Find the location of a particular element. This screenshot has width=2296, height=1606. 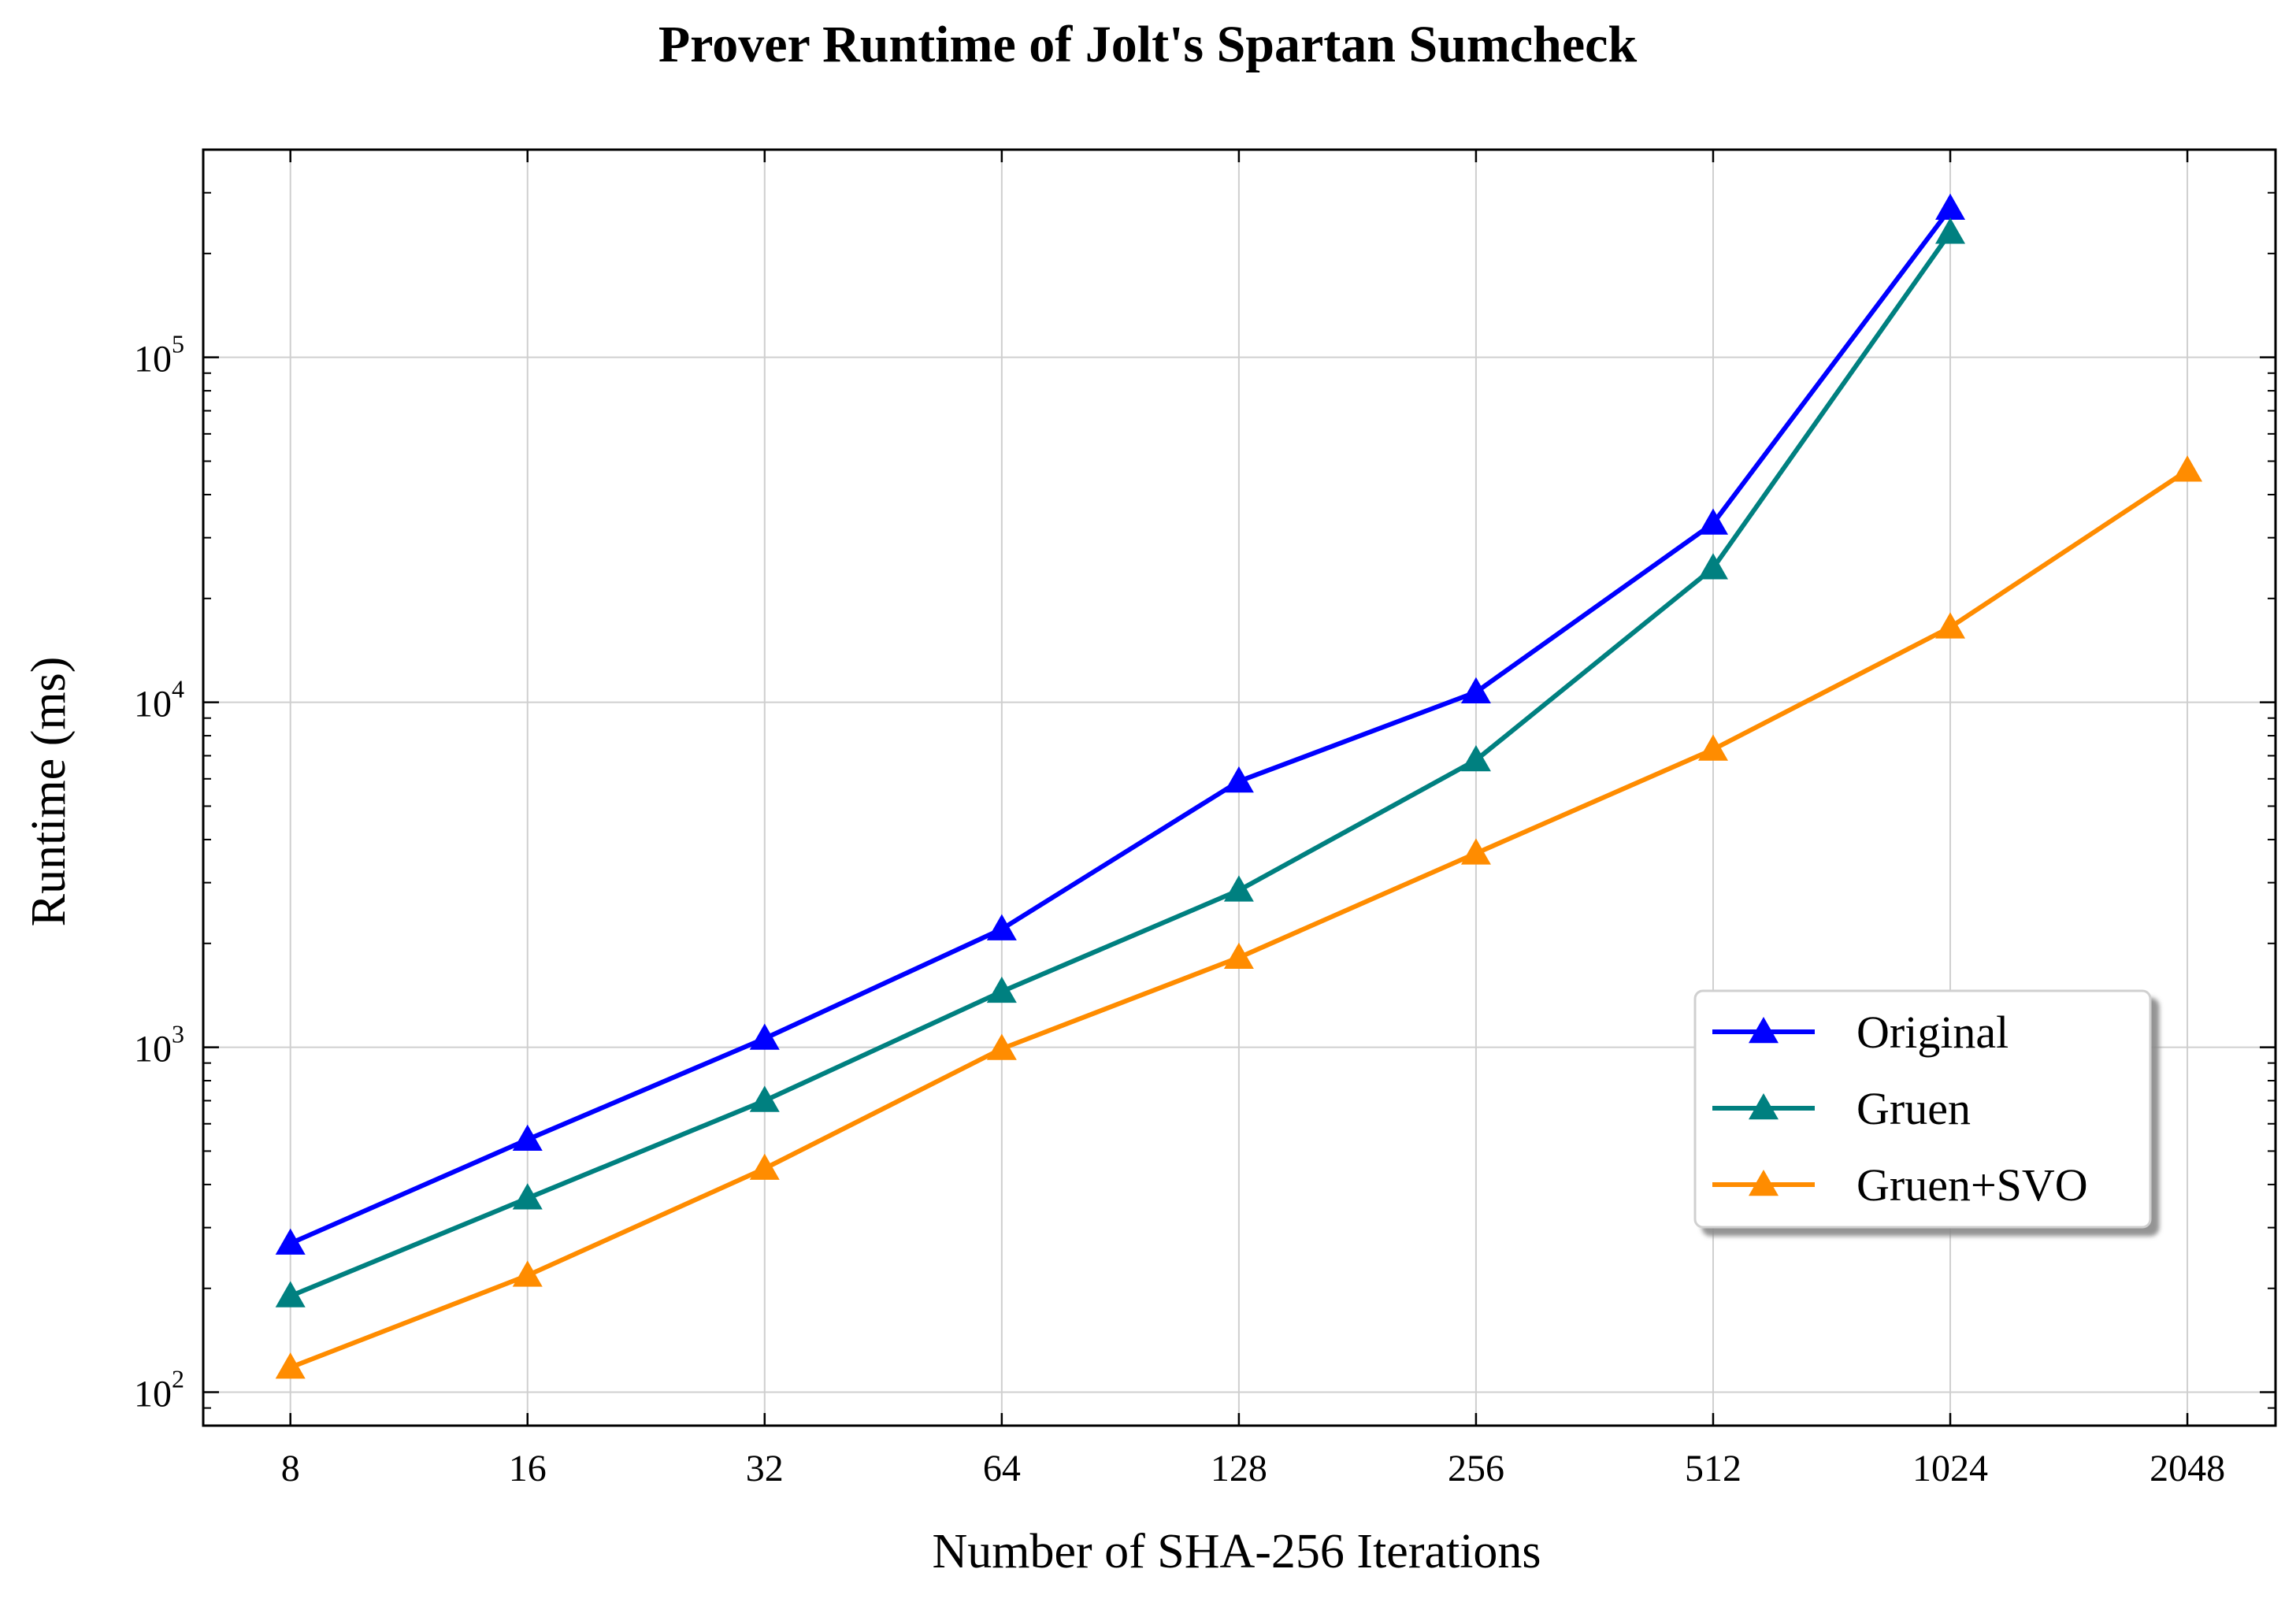

x-axis-label: Number of SHA-256 Iterations is located at coordinates (1236, 1551).